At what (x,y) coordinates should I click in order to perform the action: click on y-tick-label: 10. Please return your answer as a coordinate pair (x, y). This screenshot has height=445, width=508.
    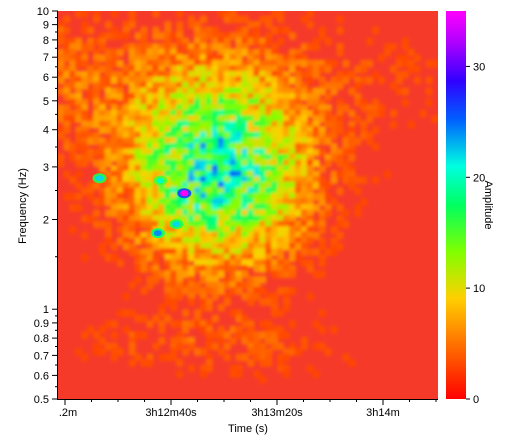
    Looking at the image, I should click on (43, 12).